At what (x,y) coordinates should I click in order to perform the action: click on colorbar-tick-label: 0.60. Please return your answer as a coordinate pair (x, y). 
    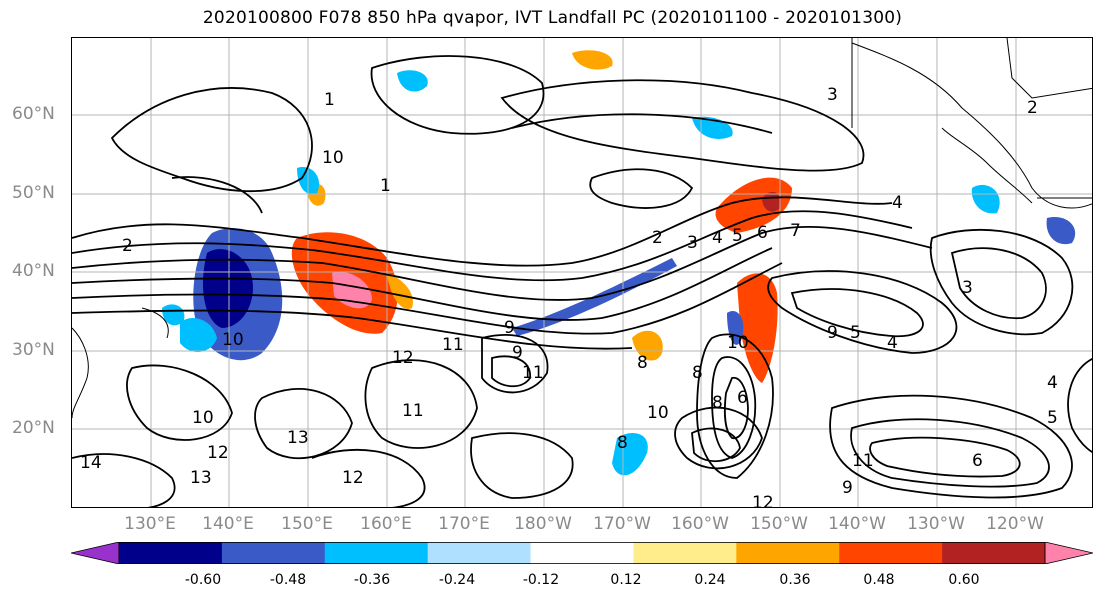
    Looking at the image, I should click on (964, 580).